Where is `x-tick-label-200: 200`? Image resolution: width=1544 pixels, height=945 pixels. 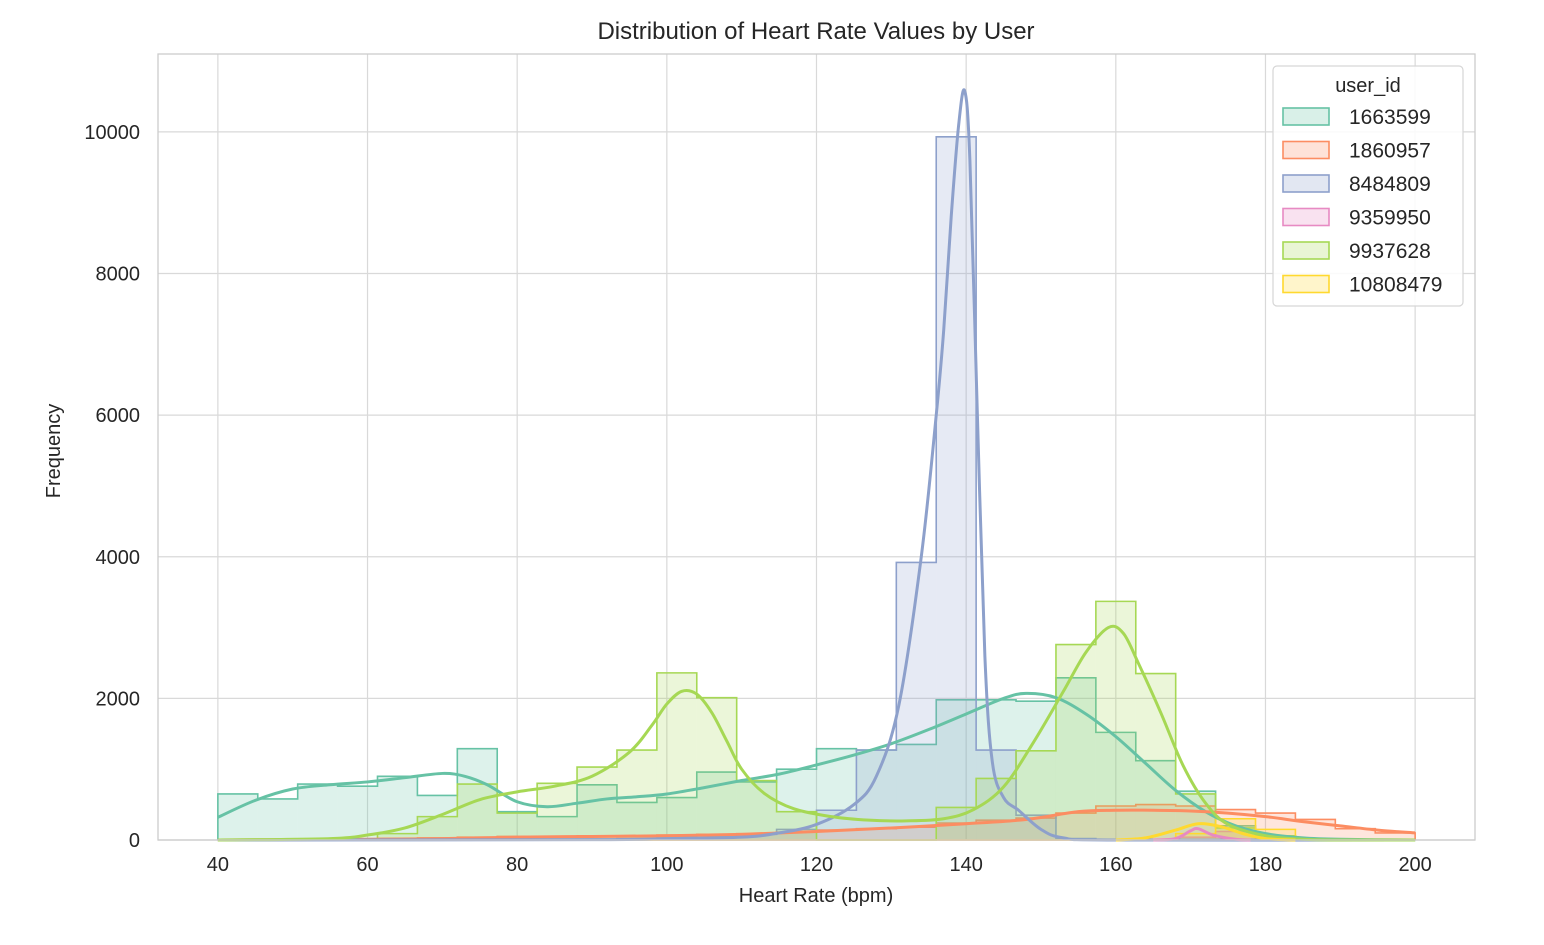 x-tick-label-200: 200 is located at coordinates (1414, 865).